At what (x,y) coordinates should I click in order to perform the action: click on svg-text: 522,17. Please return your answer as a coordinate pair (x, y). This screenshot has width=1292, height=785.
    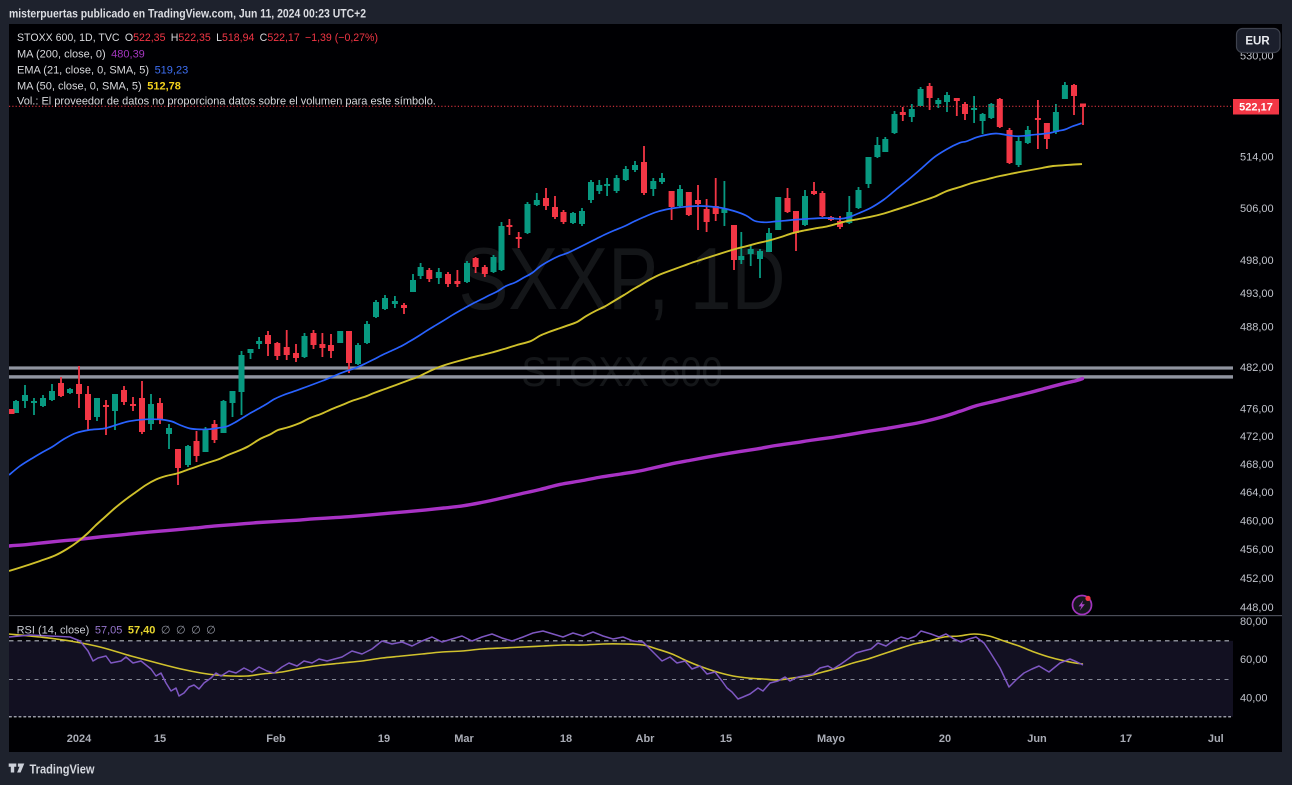
    Looking at the image, I should click on (1256, 108).